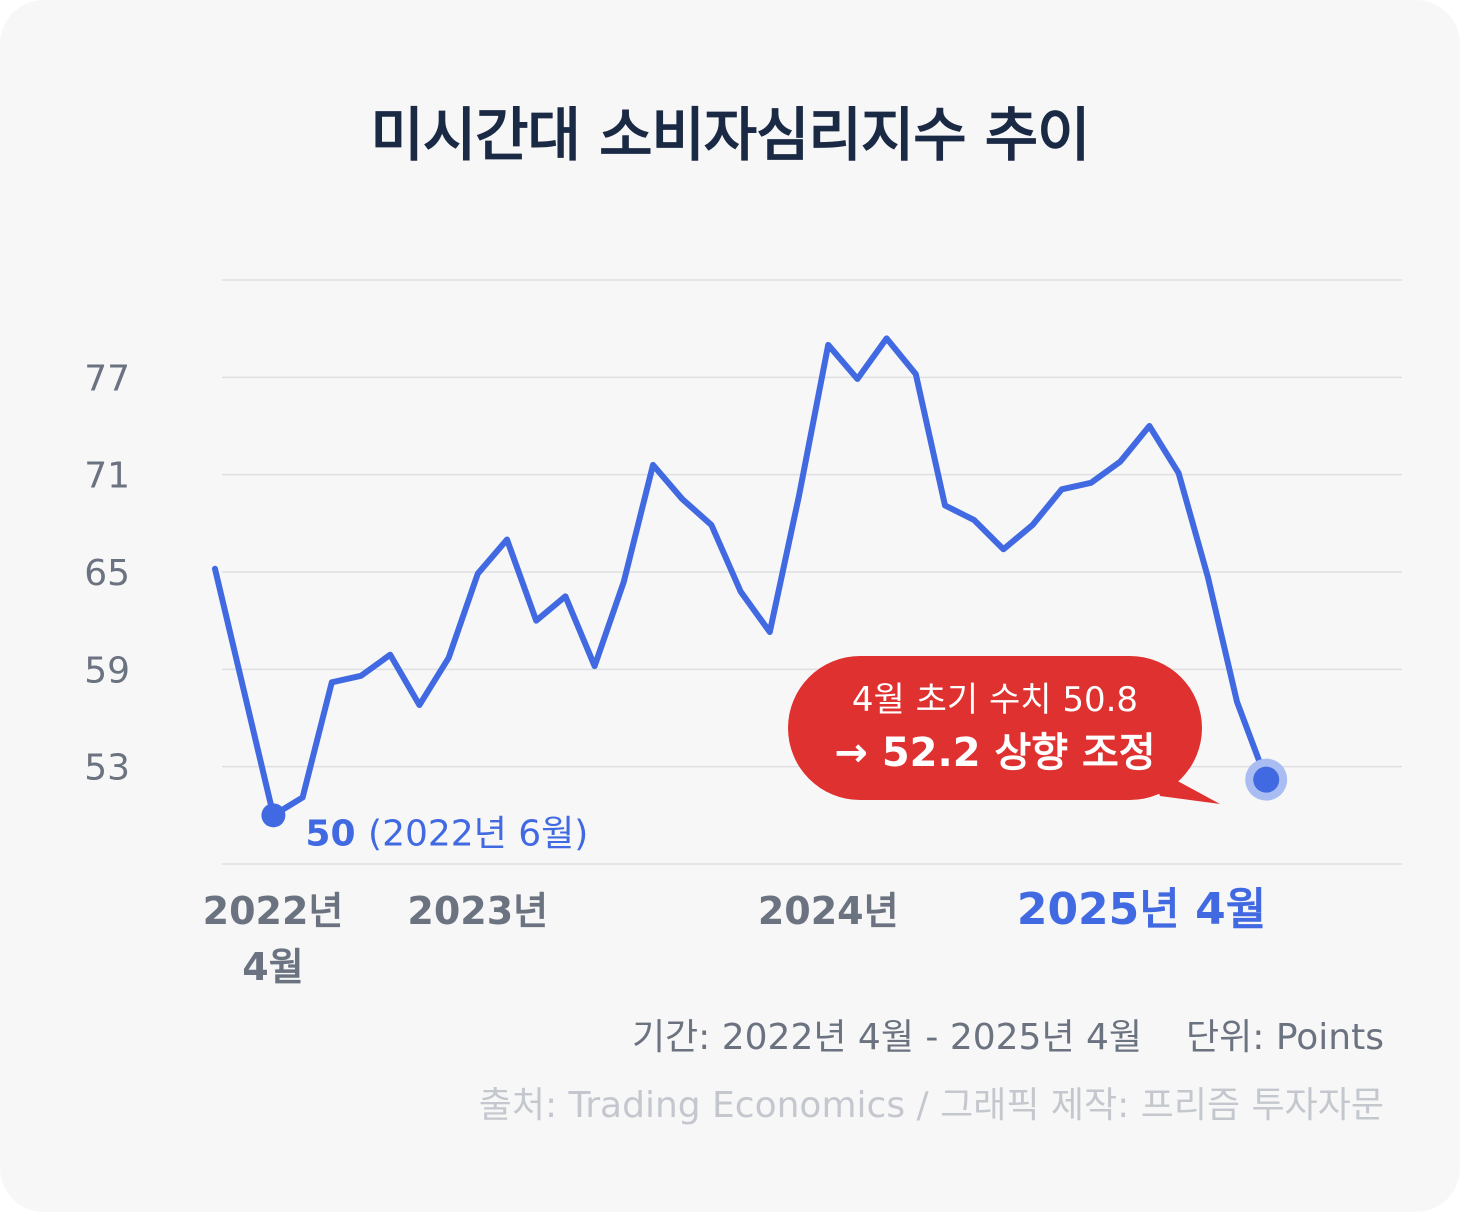  I want to click on y-axis-ticks: 77 71 65 59 53, so click(107, 573).